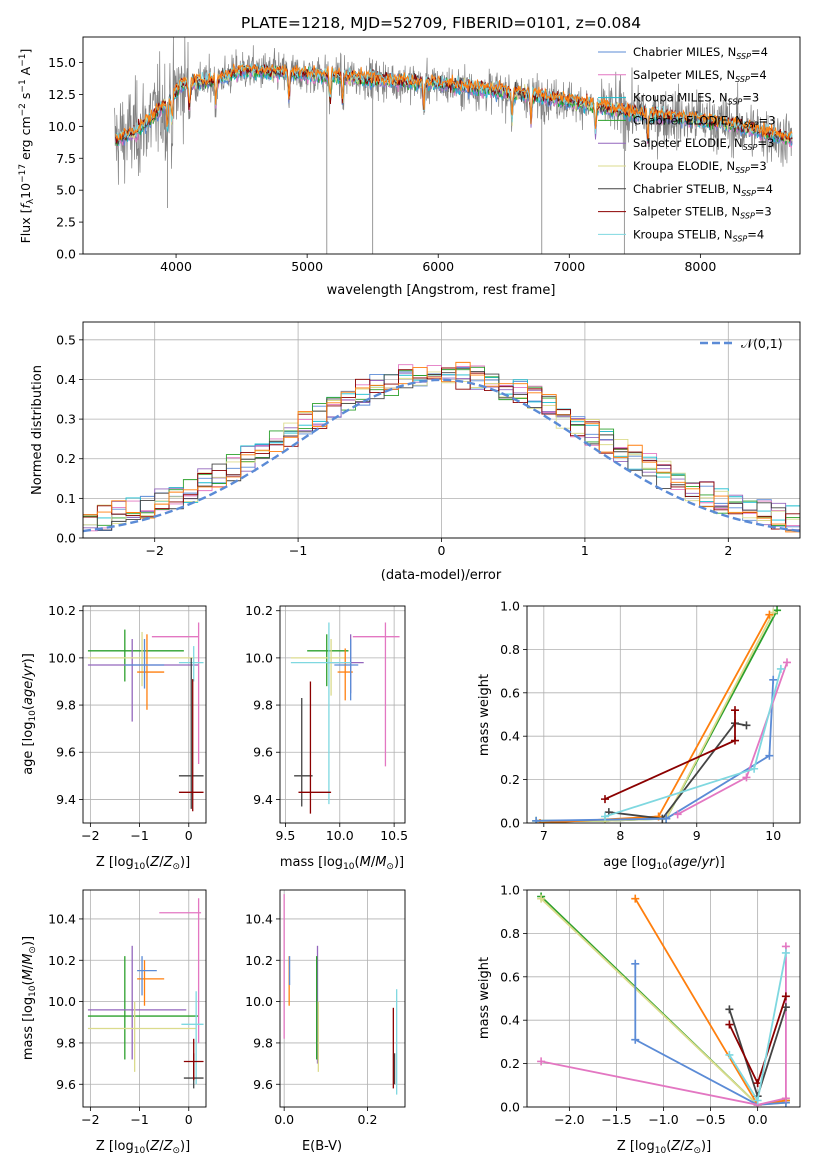 The height and width of the screenshot is (1170, 819). What do you see at coordinates (702, 213) in the screenshot?
I see `legend-label: Salpeter STELIB, NSSP=3` at bounding box center [702, 213].